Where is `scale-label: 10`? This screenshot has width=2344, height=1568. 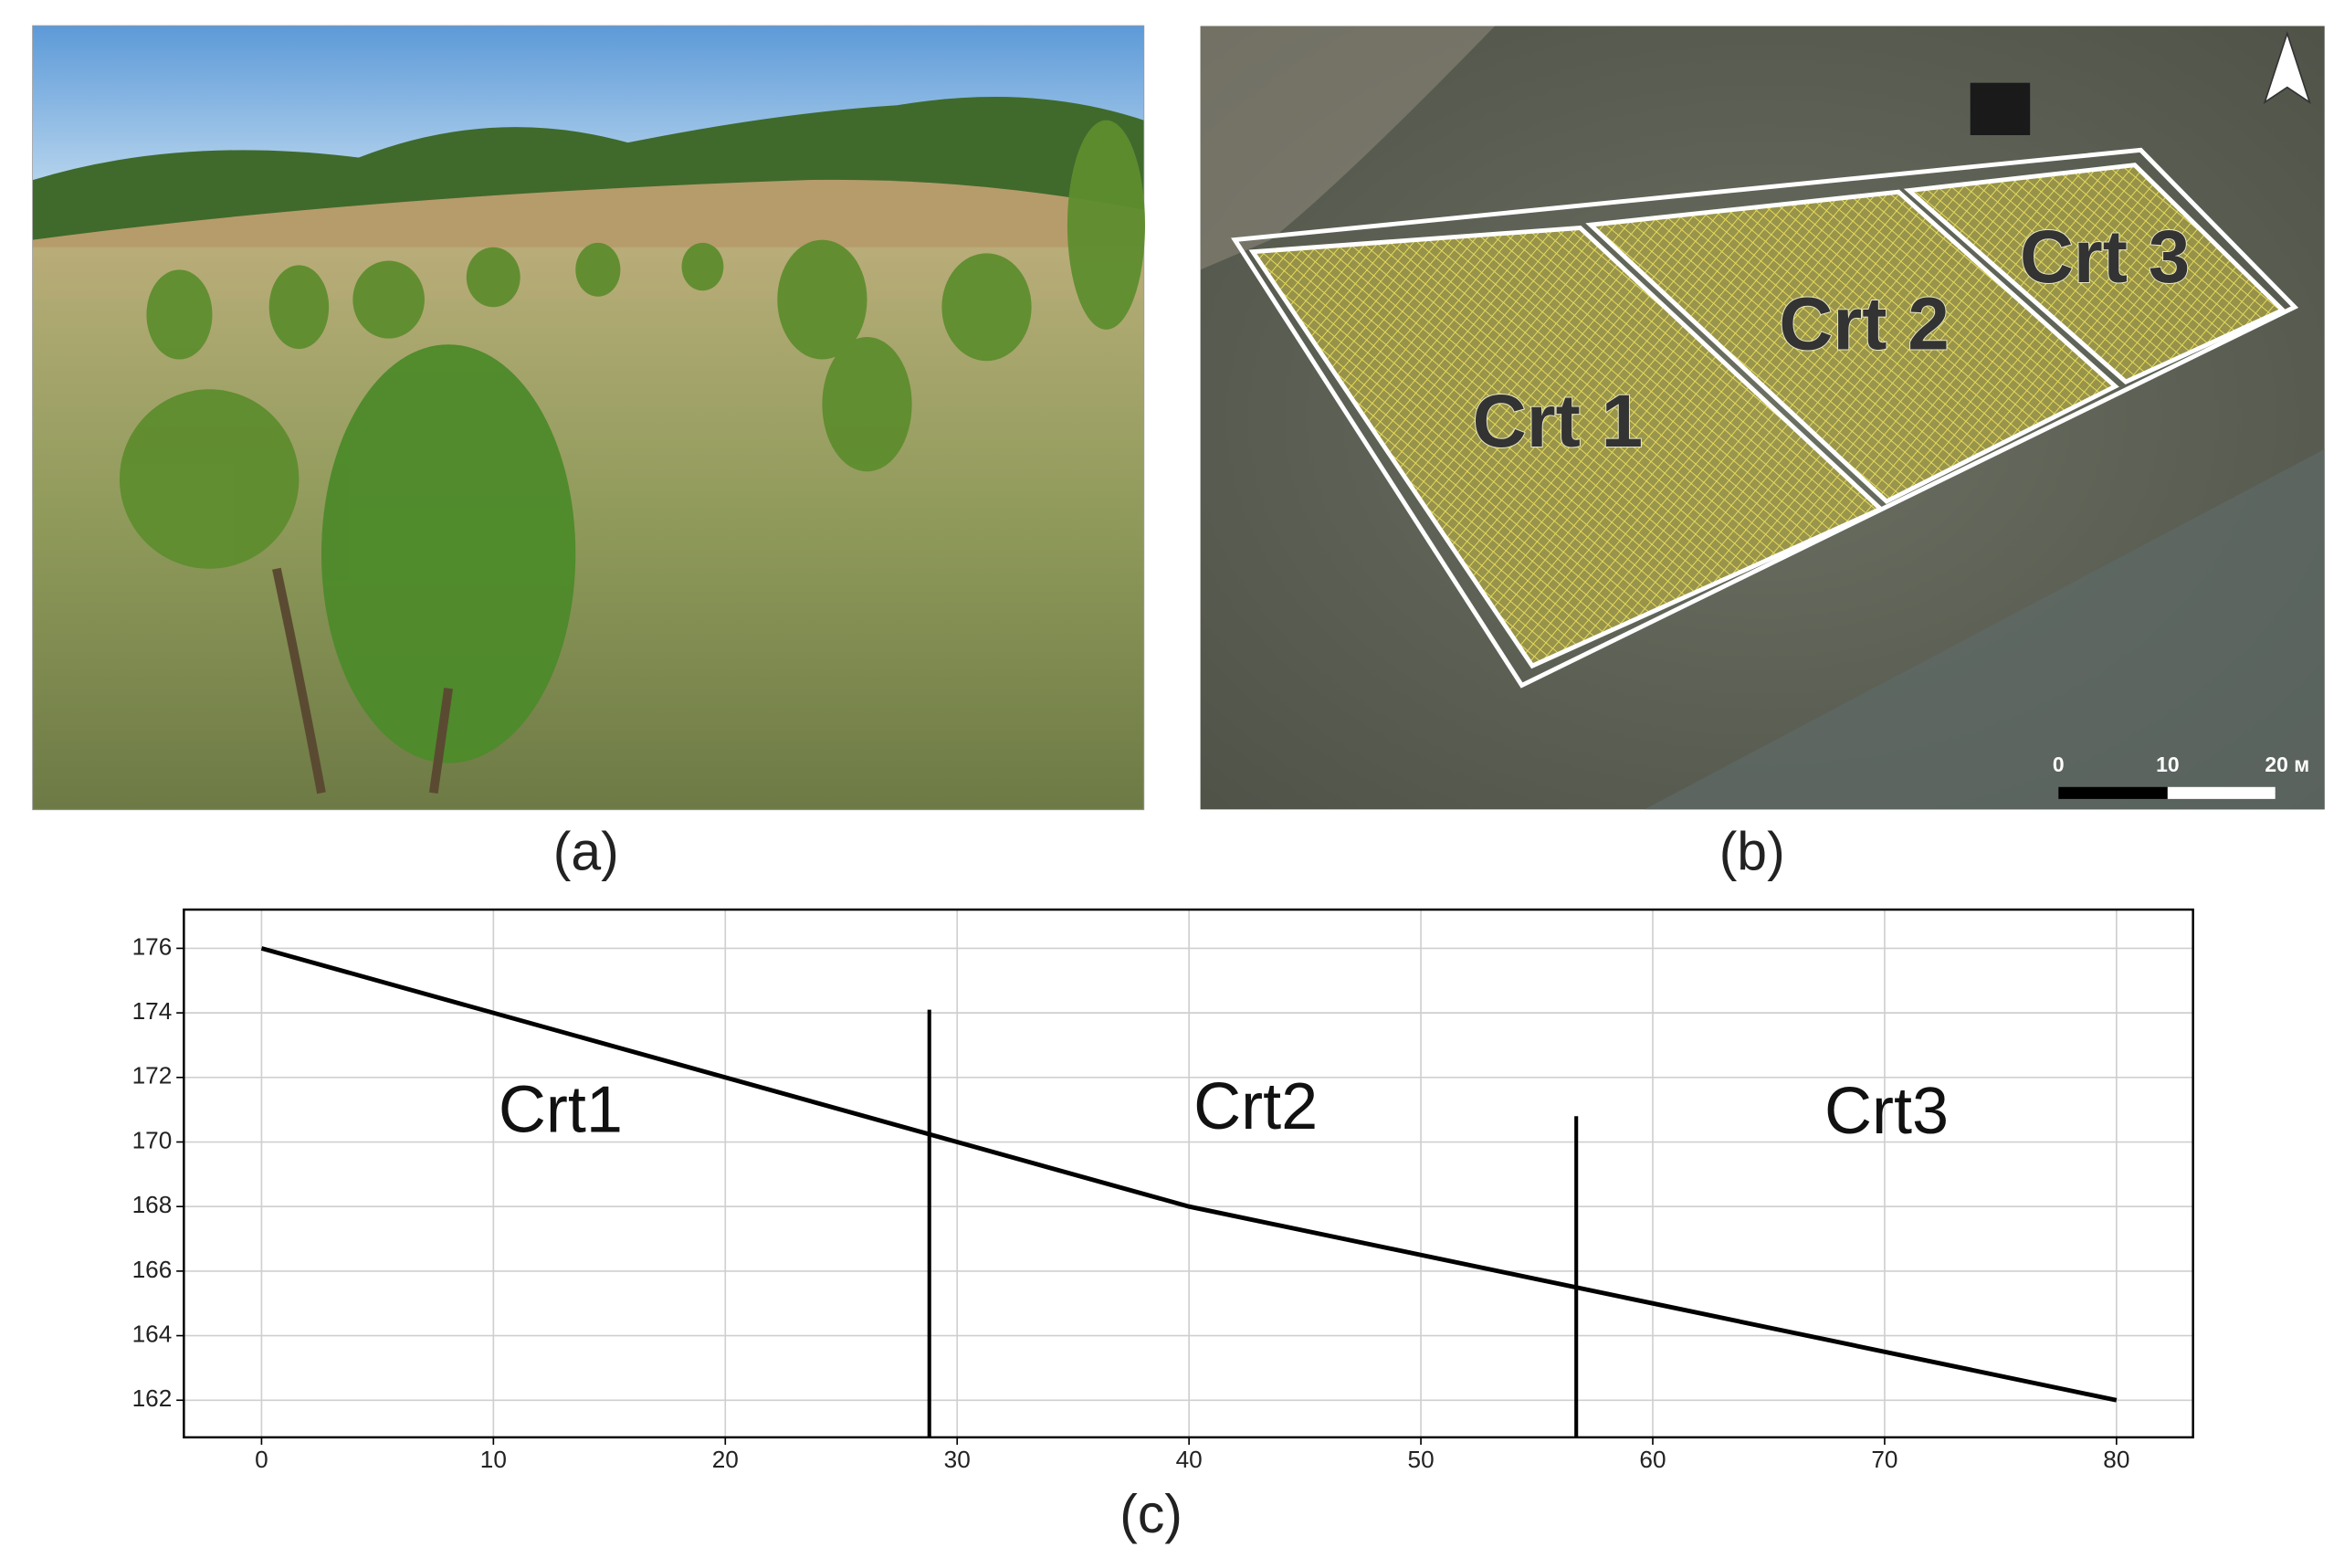
scale-label: 10 is located at coordinates (2168, 764).